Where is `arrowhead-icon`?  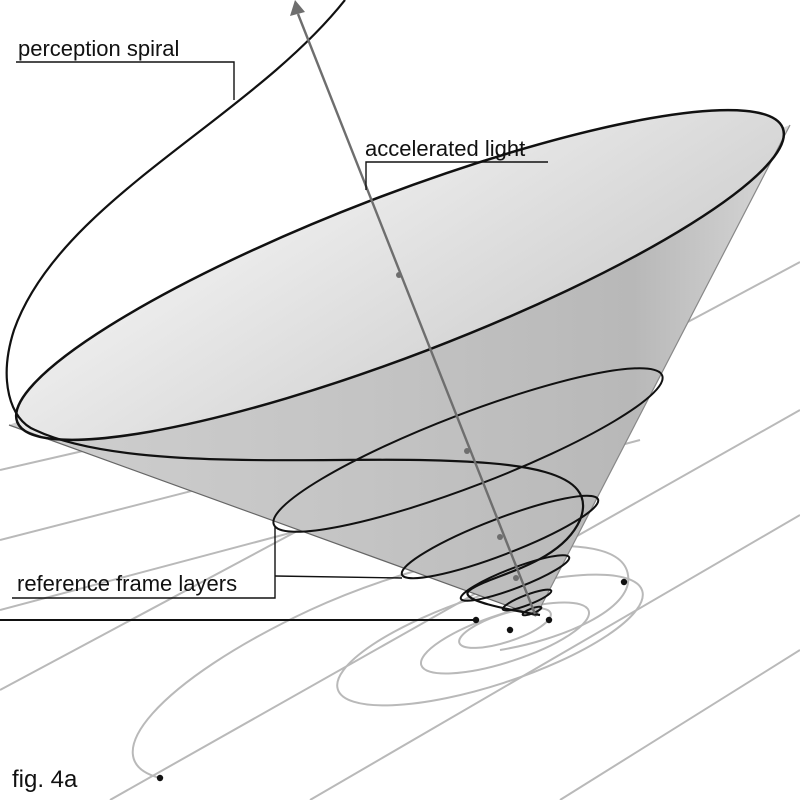
arrowhead-icon is located at coordinates (297, 8).